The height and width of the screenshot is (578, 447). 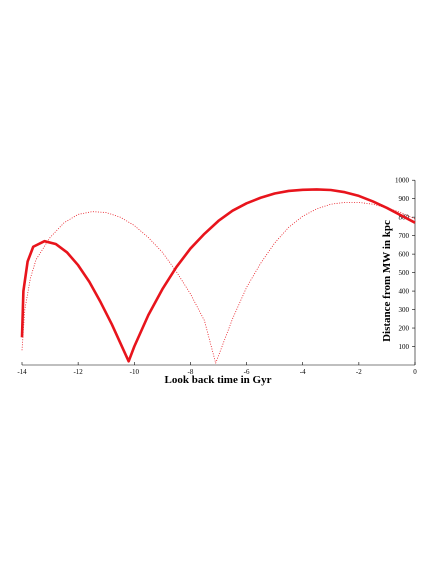 What do you see at coordinates (404, 292) in the screenshot?
I see `y-tick-label: 400` at bounding box center [404, 292].